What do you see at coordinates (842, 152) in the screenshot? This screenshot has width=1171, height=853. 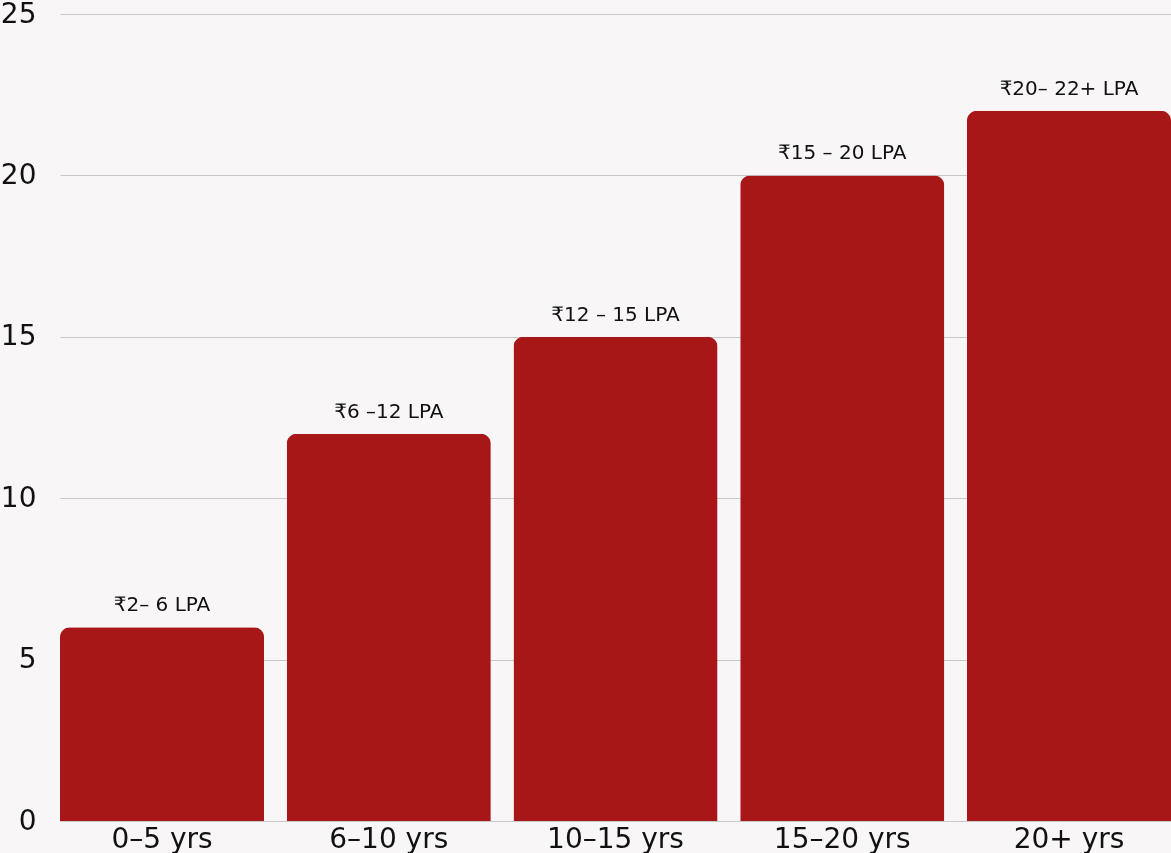 I see `data-label: ₹15 – 20 LPA` at bounding box center [842, 152].